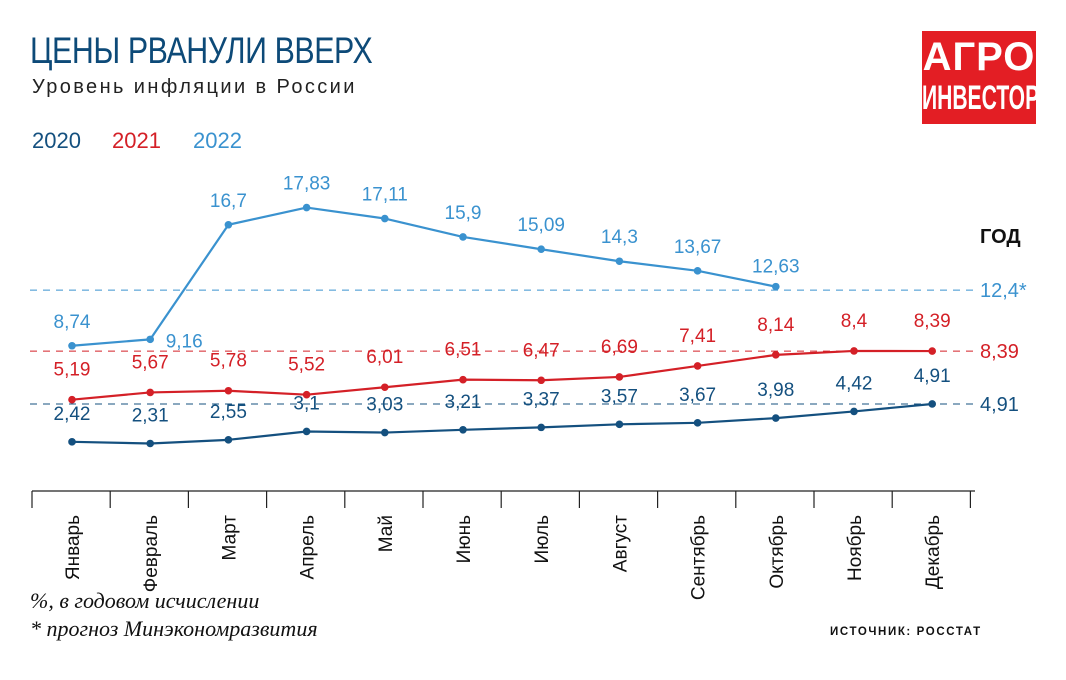  Describe the element at coordinates (463, 350) in the screenshot. I see `data-label-2021: 6,51` at that location.